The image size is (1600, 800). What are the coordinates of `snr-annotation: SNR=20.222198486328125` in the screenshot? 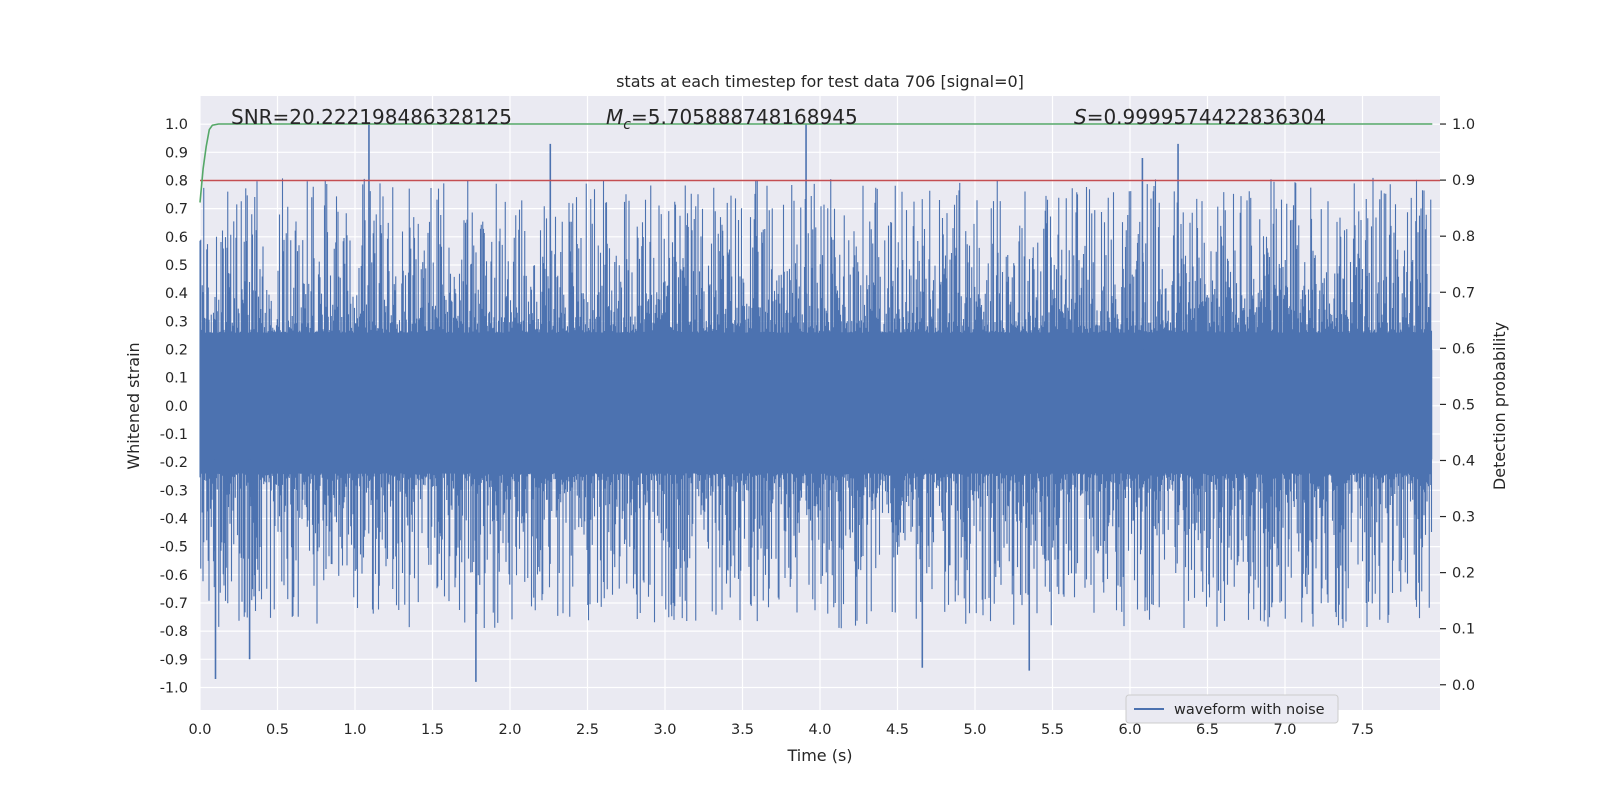 It's located at (371, 117).